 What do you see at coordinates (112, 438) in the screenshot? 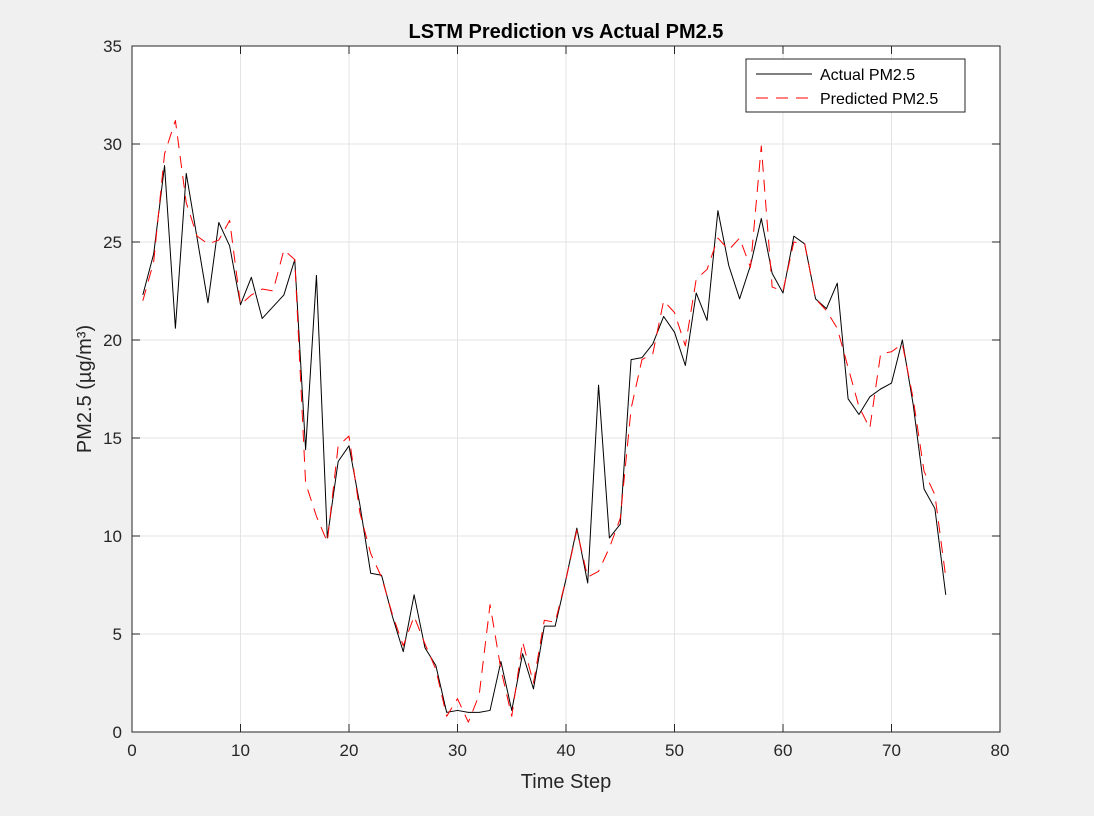
I see `y-tick-label: 15` at bounding box center [112, 438].